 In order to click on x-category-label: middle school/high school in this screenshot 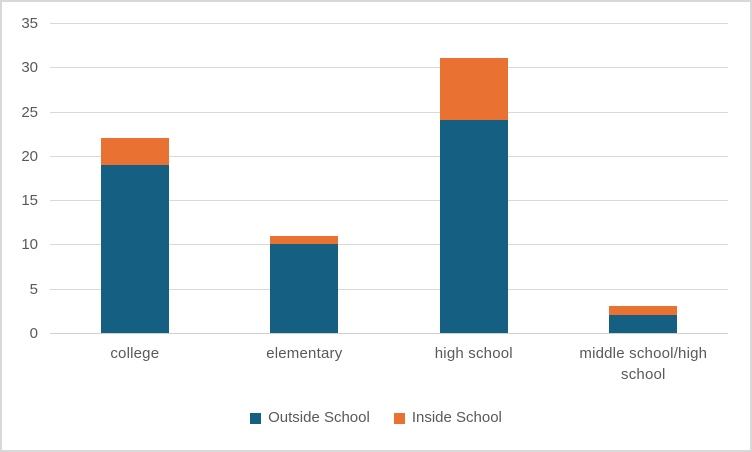, I will do `click(643, 364)`.